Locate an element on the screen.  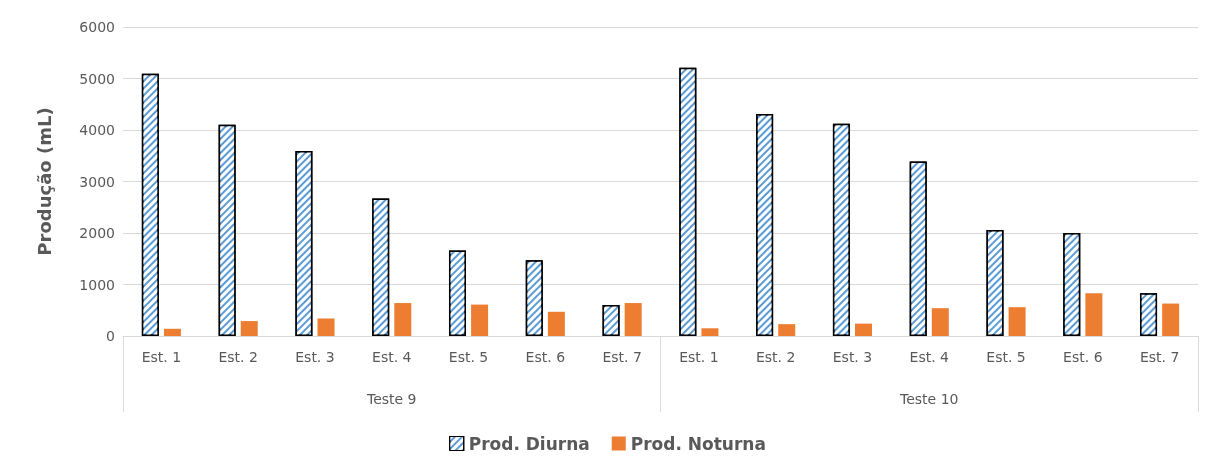
y-axis-title: Produção (mL) is located at coordinates (44, 181).